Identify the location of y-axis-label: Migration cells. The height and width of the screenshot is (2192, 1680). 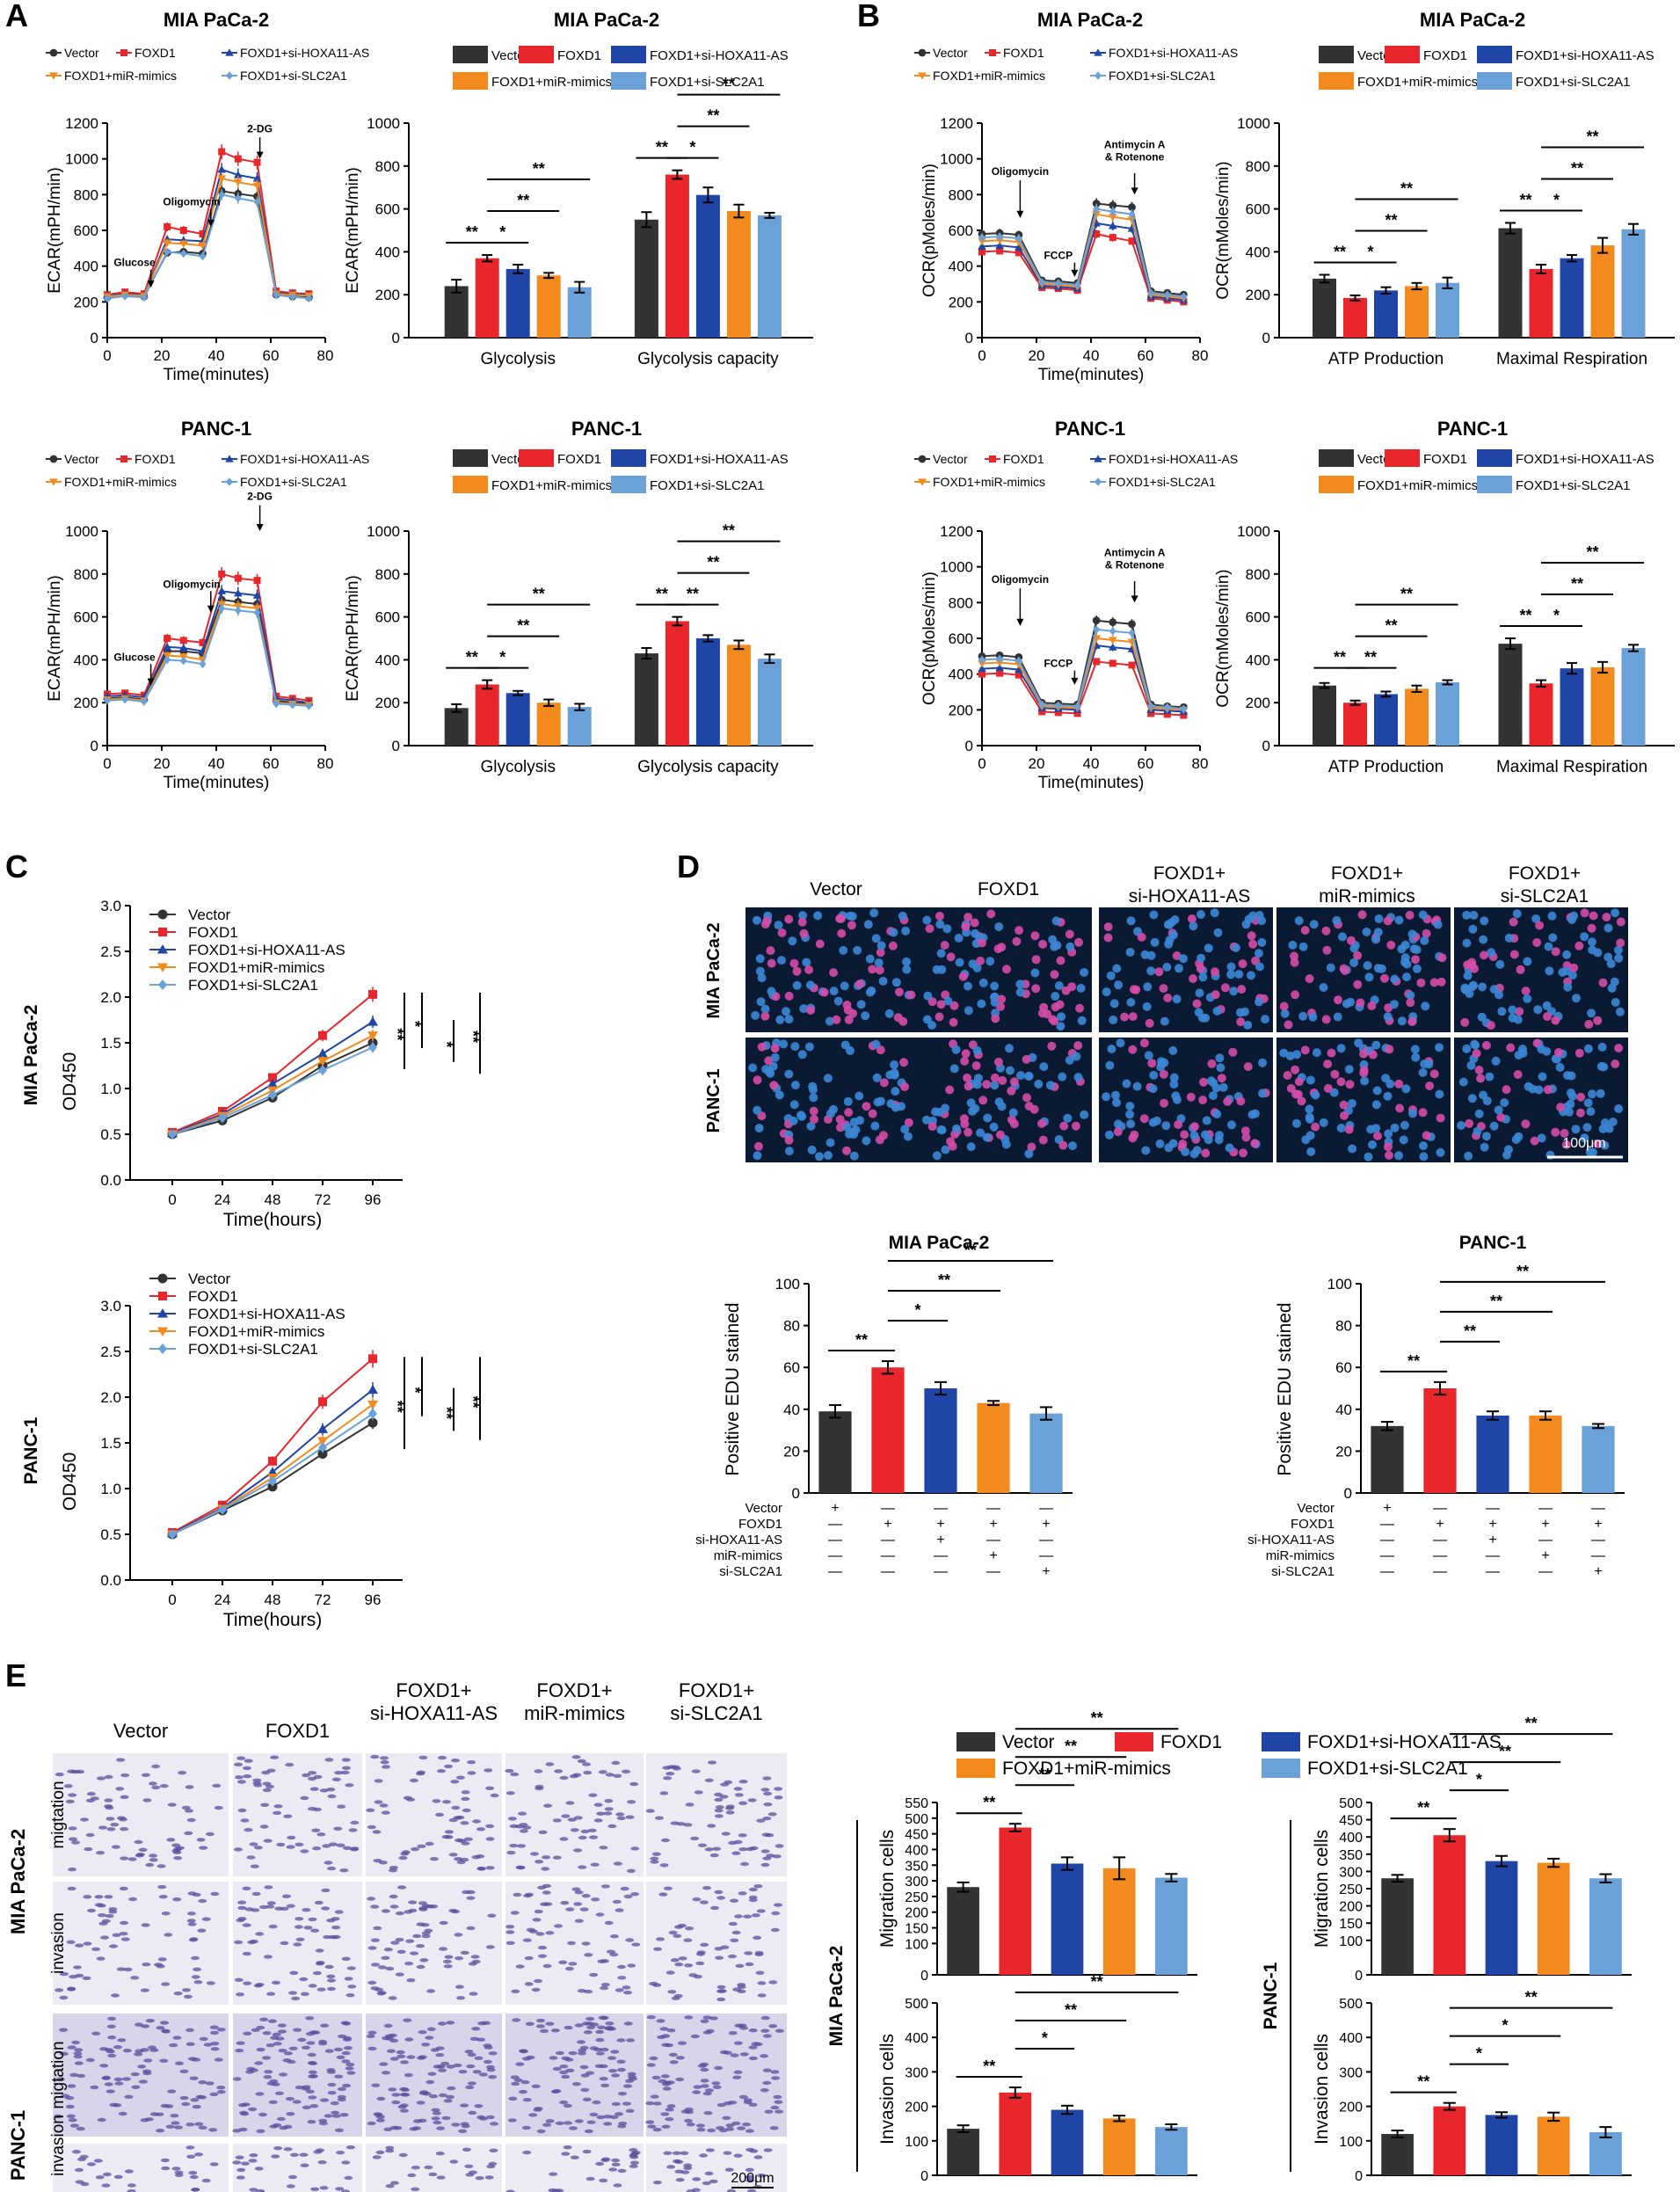
(887, 1889).